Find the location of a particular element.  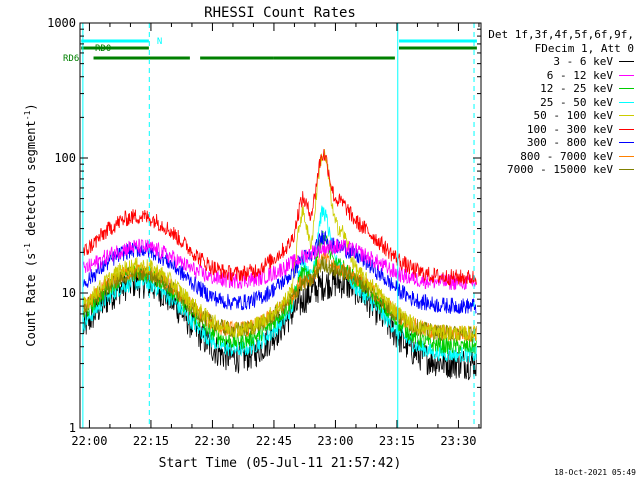

x-tick-label: 23:30 is located at coordinates (458, 441).